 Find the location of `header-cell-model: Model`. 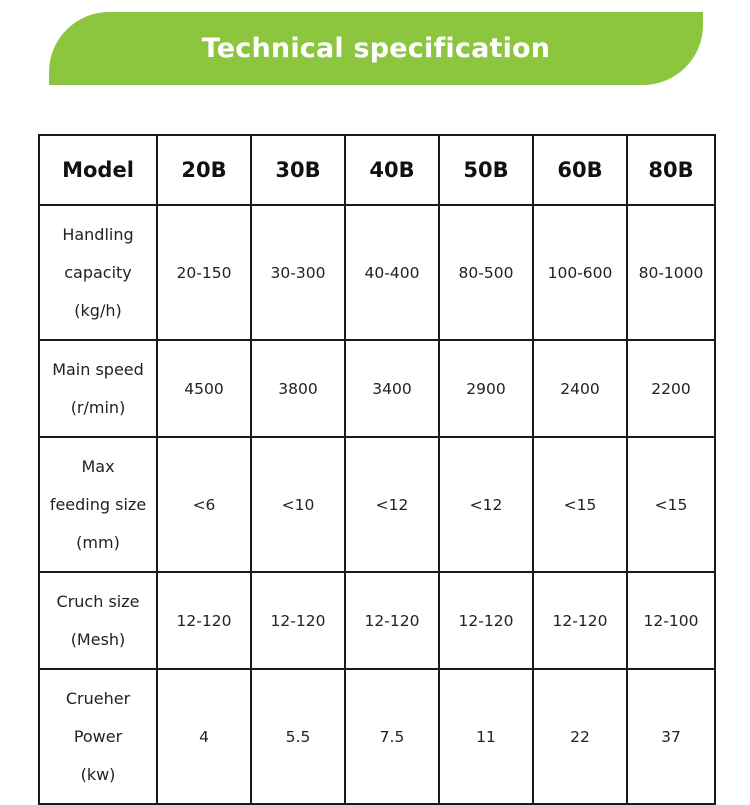

header-cell-model: Model is located at coordinates (98, 170).